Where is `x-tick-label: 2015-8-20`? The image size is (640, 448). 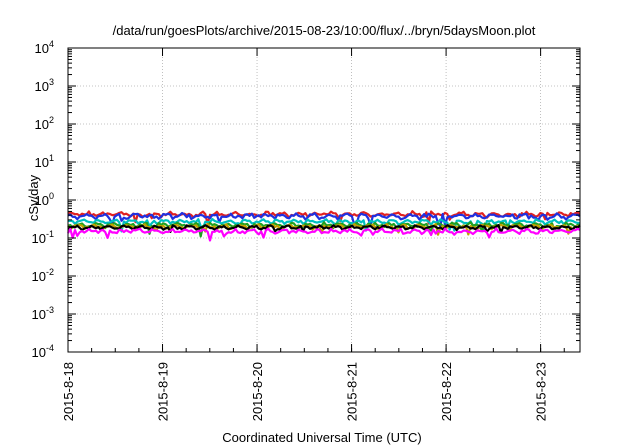
x-tick-label: 2015-8-20 is located at coordinates (257, 391).